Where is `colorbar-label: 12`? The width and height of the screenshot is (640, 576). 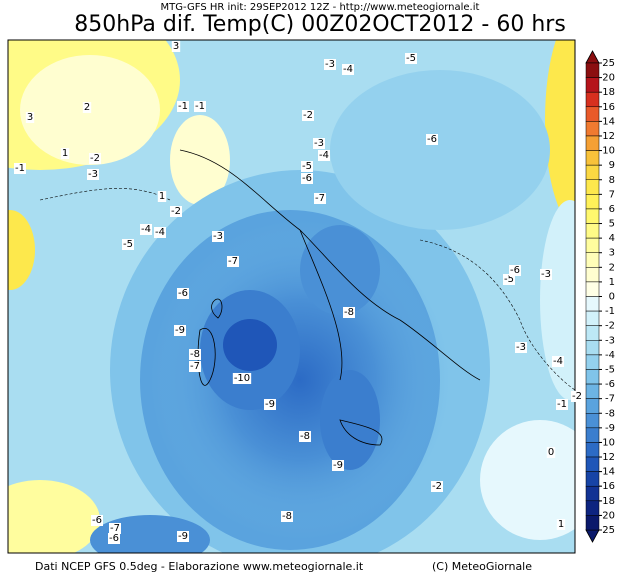
colorbar-label: 12 is located at coordinates (608, 136).